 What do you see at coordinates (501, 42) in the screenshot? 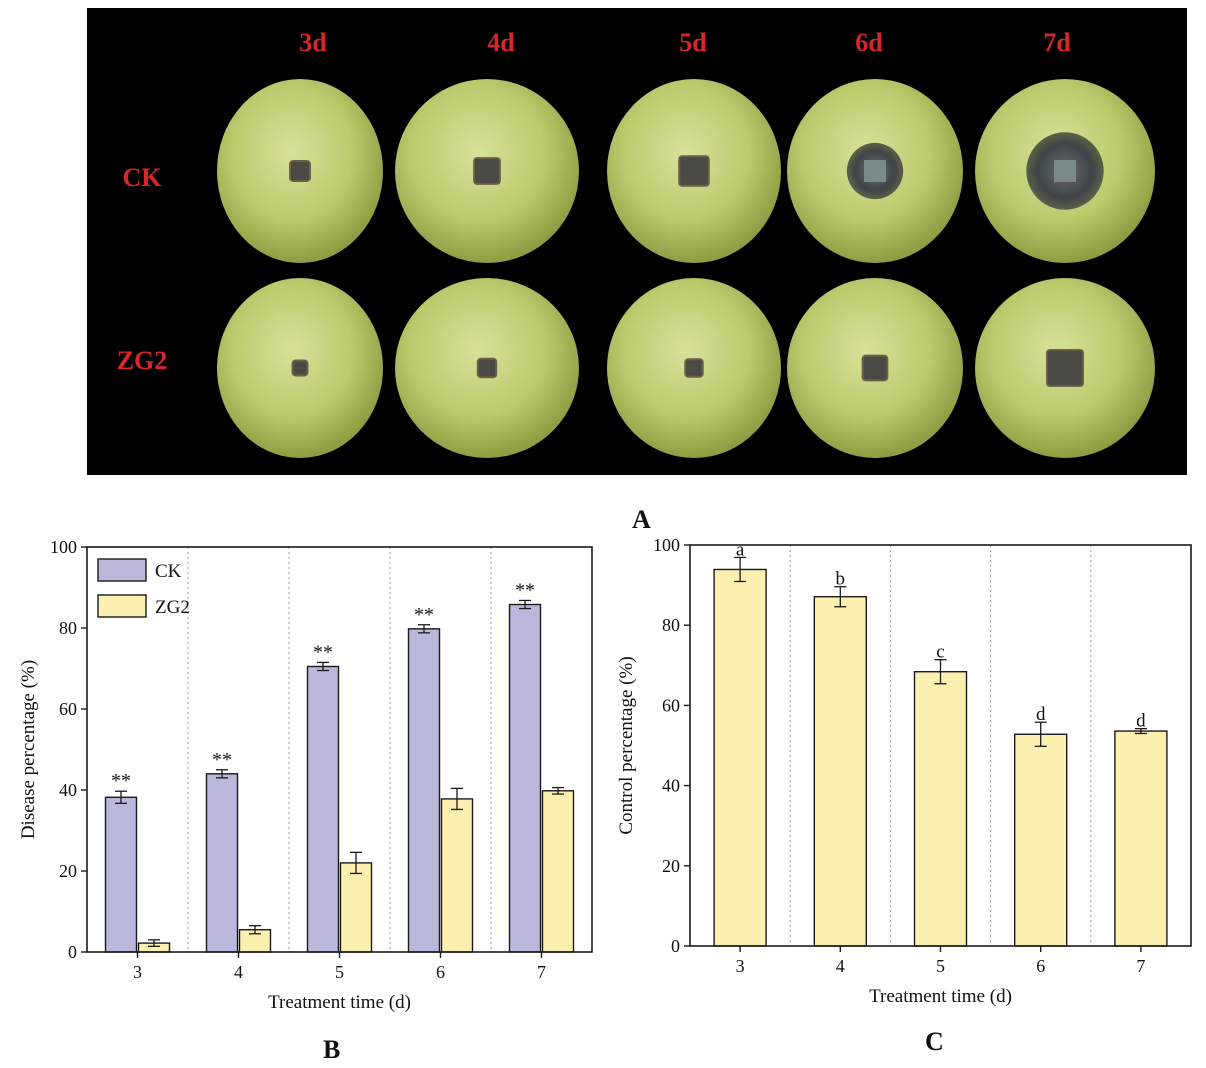
I see `col-label-4d: 4d` at bounding box center [501, 42].